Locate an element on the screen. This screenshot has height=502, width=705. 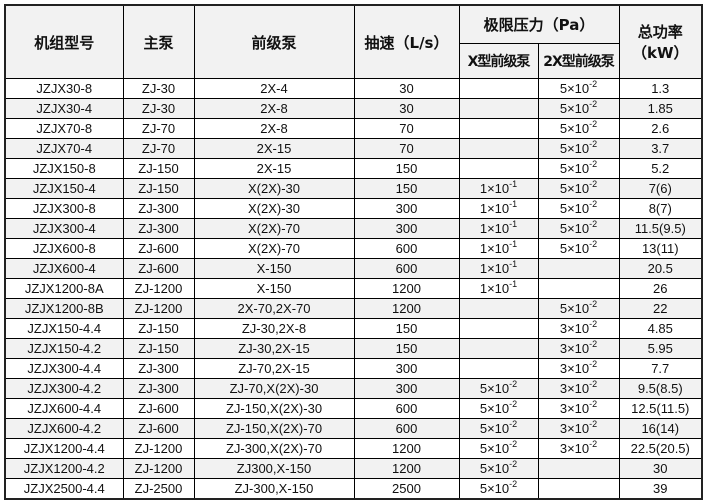
cell-model: JZJX600-4.4 is located at coordinates (64, 408).